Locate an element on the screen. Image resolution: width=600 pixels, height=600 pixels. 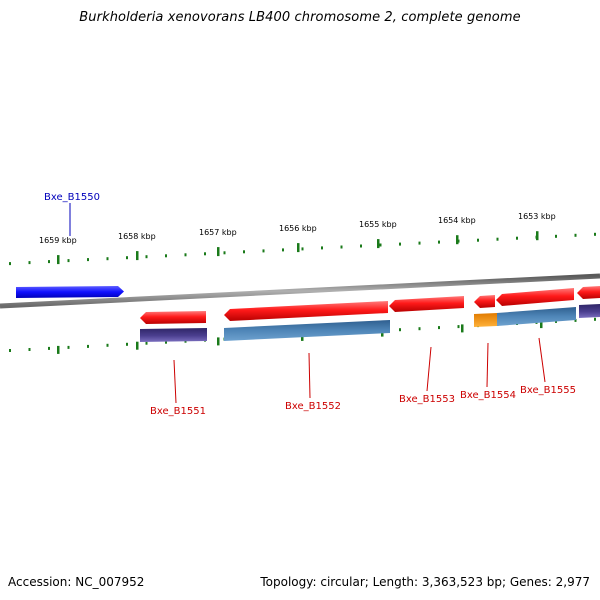
leader-bxe-b1555 is located at coordinates (542, 360).